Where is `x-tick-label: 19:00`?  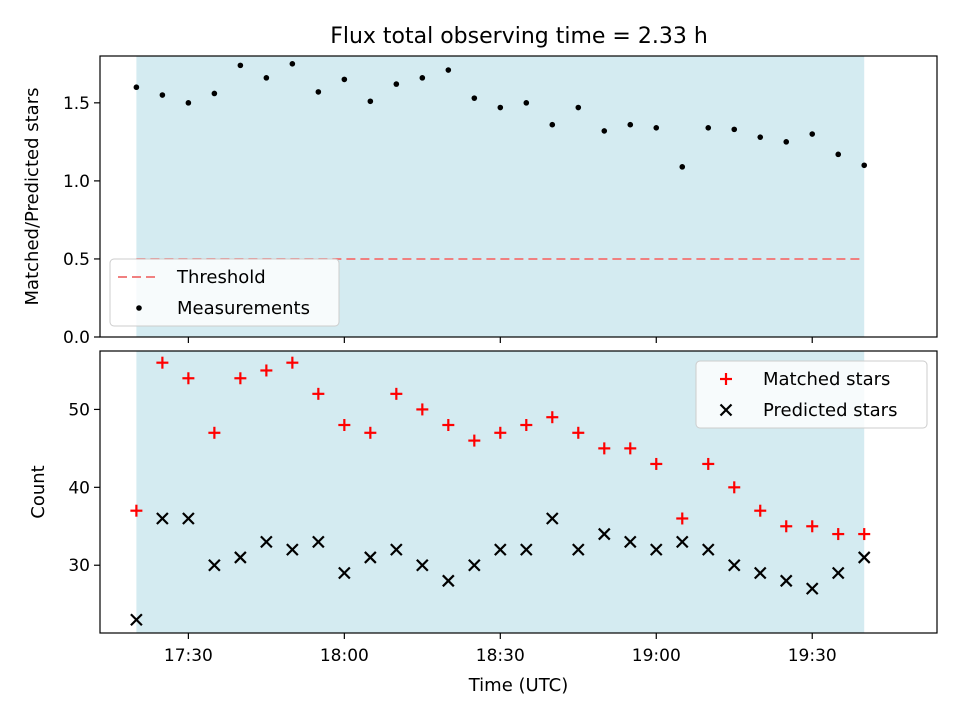
x-tick-label: 19:00 is located at coordinates (656, 656).